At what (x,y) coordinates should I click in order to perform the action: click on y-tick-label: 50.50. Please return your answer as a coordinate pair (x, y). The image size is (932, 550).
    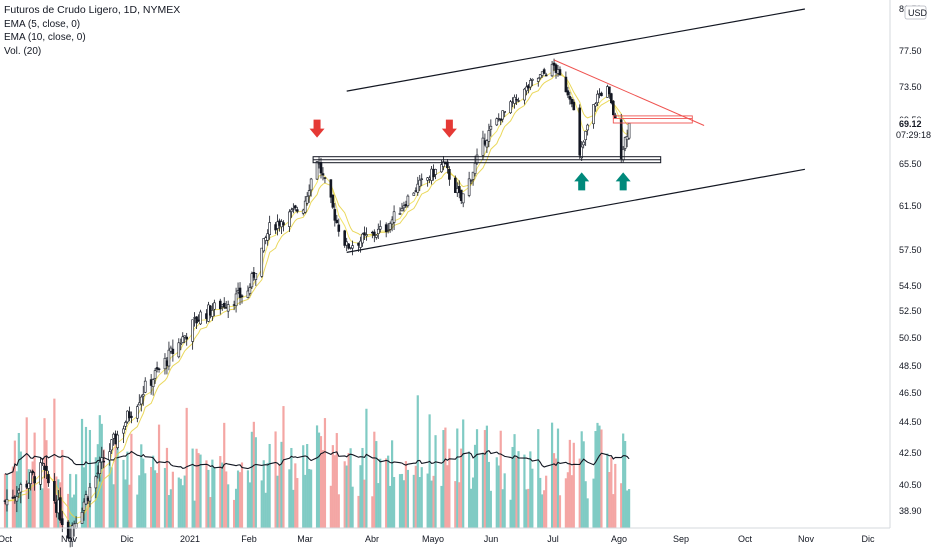
    Looking at the image, I should click on (910, 338).